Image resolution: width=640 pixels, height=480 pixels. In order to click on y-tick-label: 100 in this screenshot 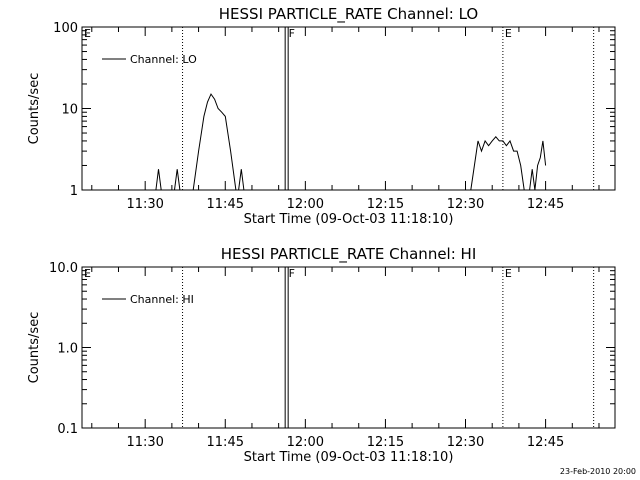, I will do `click(65, 28)`.